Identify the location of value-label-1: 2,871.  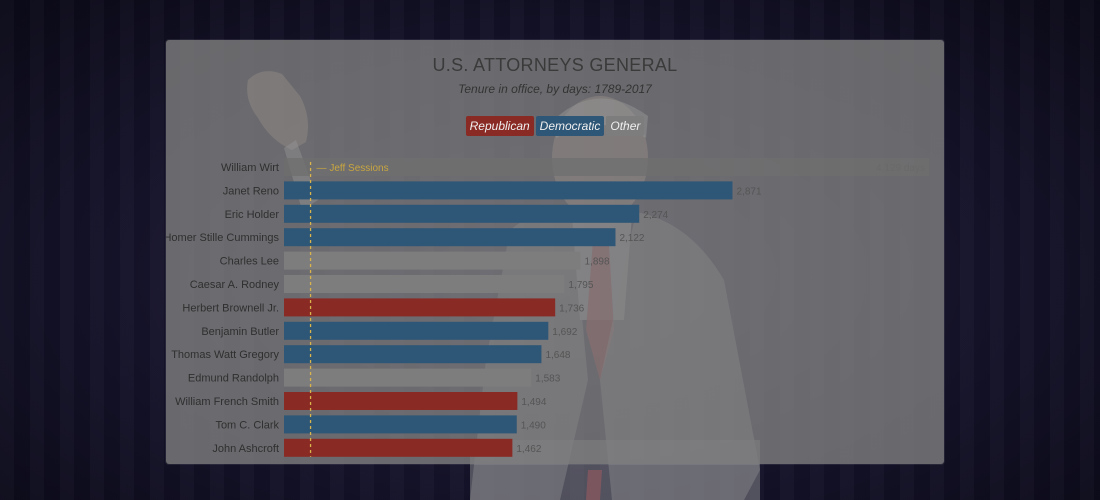
(748, 191).